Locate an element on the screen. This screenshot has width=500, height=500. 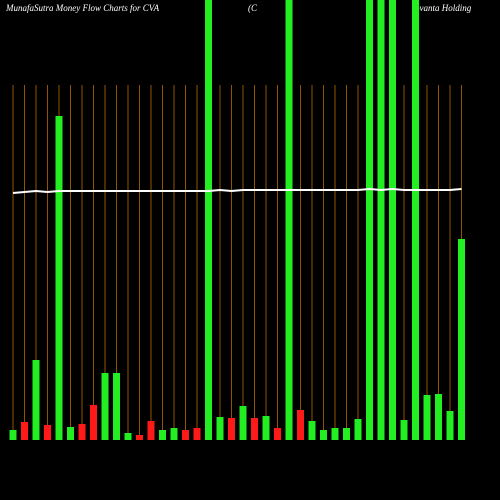
money-flow-line is located at coordinates (237, 190).